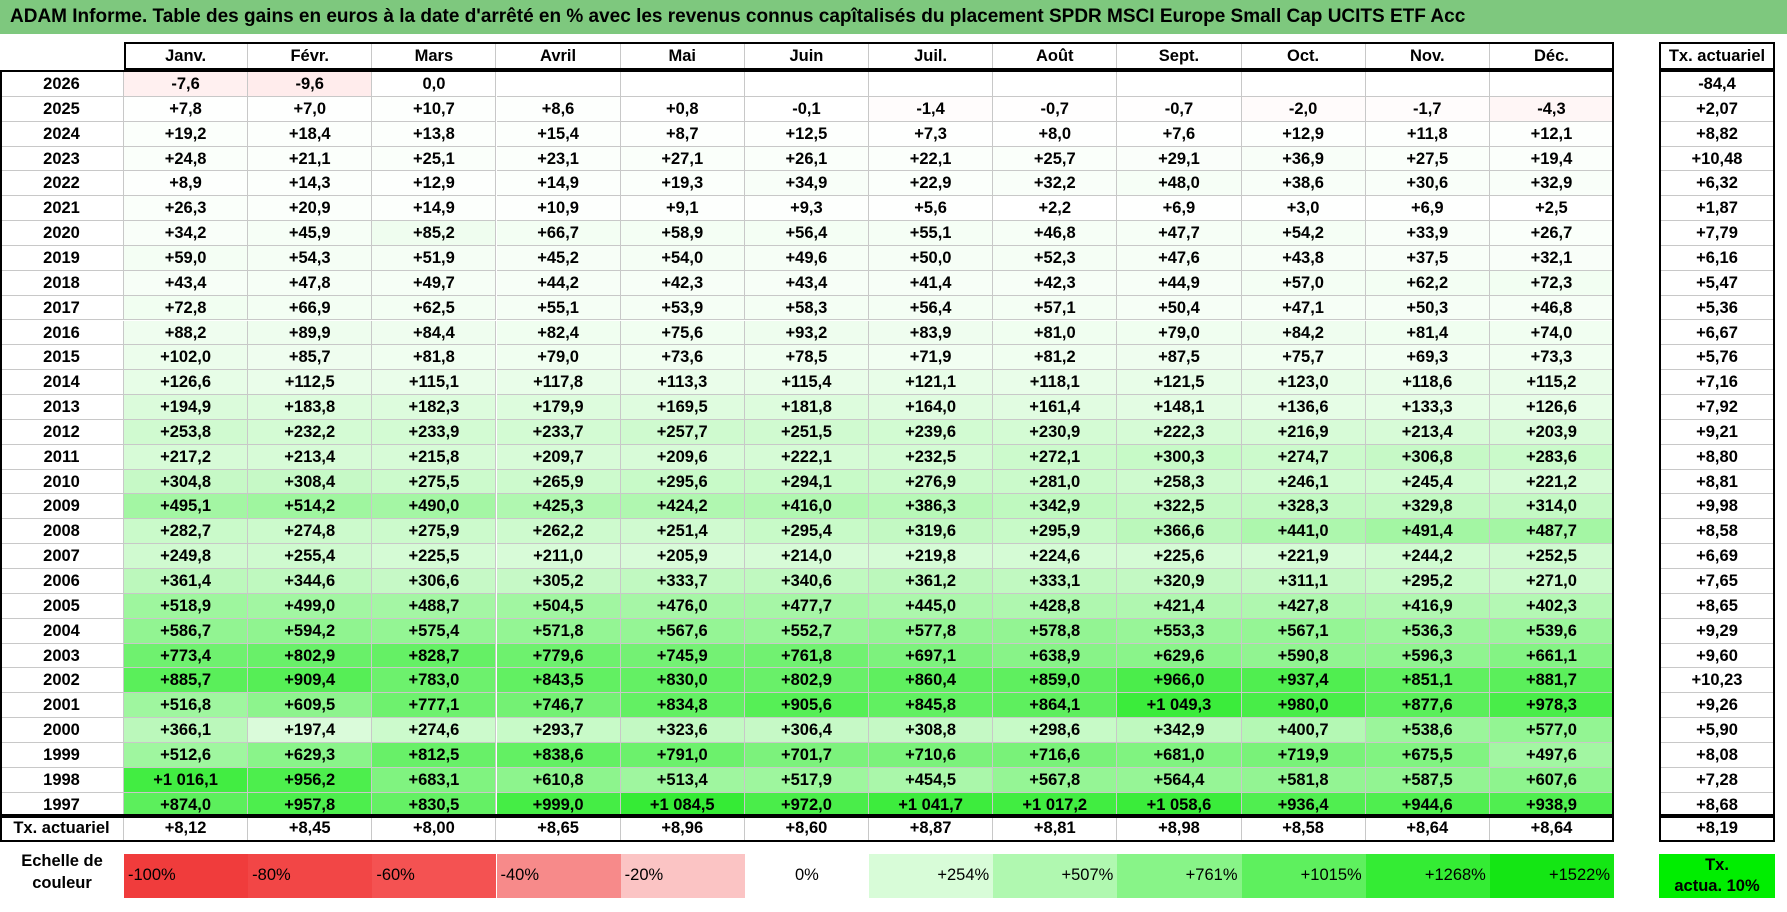 The width and height of the screenshot is (1787, 912). What do you see at coordinates (806, 308) in the screenshot?
I see `table-cell: +58,3` at bounding box center [806, 308].